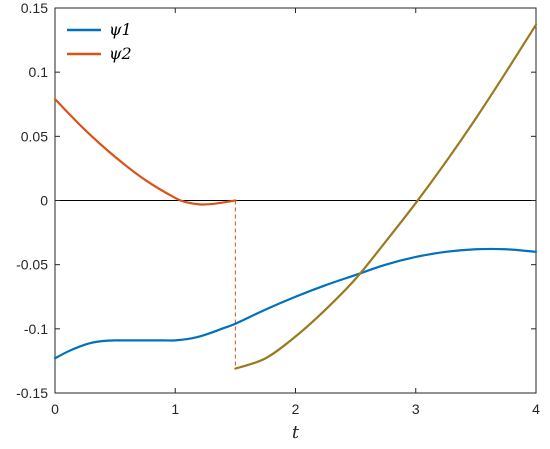  What do you see at coordinates (175, 409) in the screenshot?
I see `x-tick-label: 1` at bounding box center [175, 409].